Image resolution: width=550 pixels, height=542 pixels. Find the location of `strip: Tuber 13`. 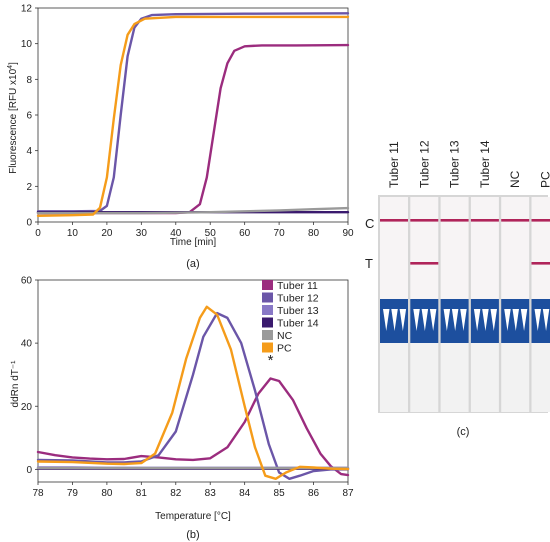

strip: Tuber 13 is located at coordinates (454, 276).